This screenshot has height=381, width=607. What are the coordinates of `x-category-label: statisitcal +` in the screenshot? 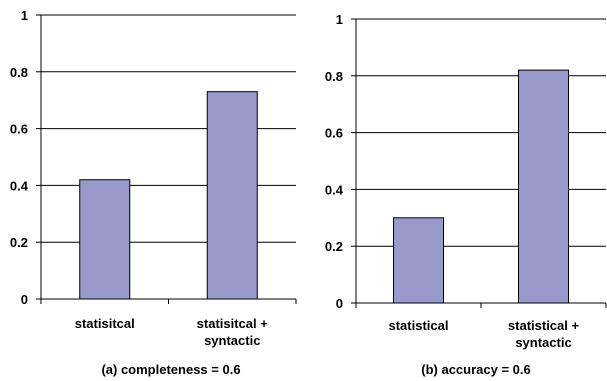 It's located at (233, 323).